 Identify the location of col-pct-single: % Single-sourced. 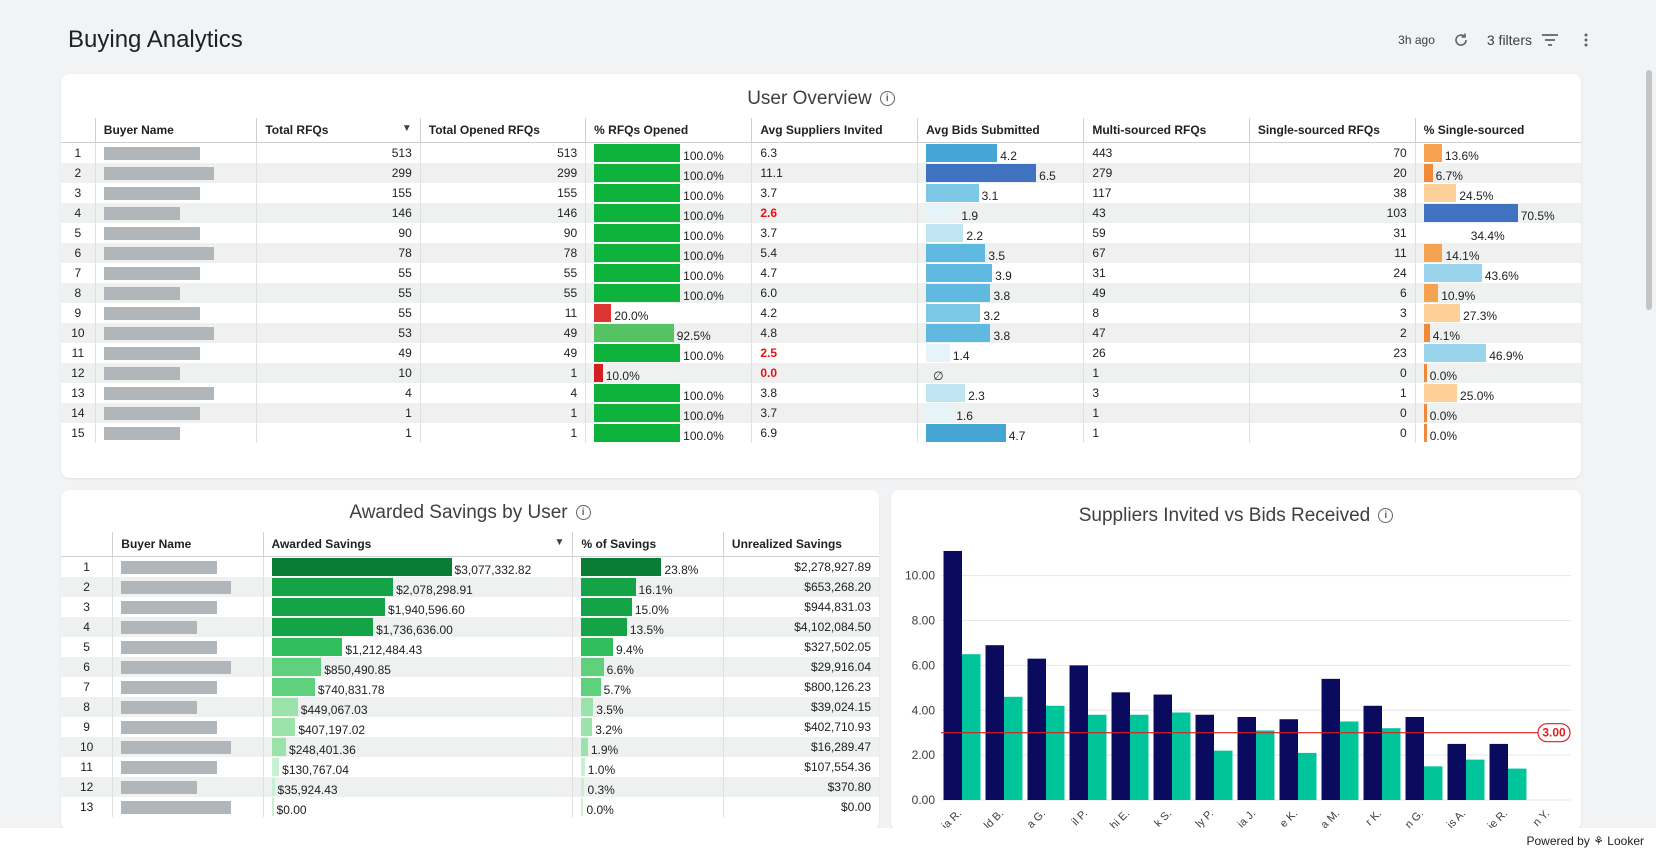
(1497, 130).